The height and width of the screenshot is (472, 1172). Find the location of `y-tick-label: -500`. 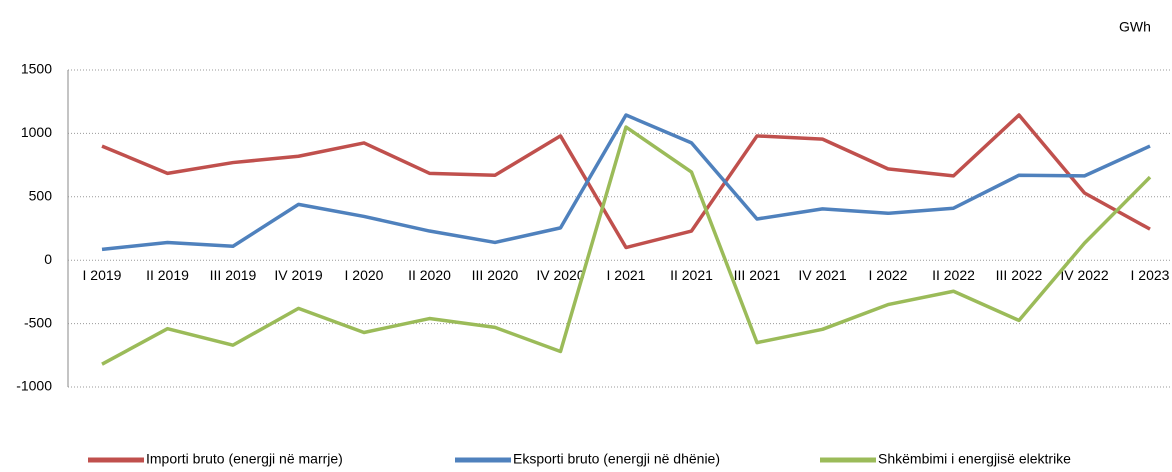

y-tick-label: -500 is located at coordinates (38, 322).